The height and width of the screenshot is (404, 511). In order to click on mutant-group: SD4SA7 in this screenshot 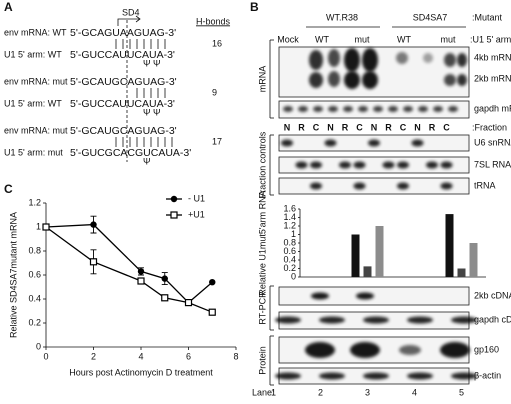, I will do `click(430, 17)`.